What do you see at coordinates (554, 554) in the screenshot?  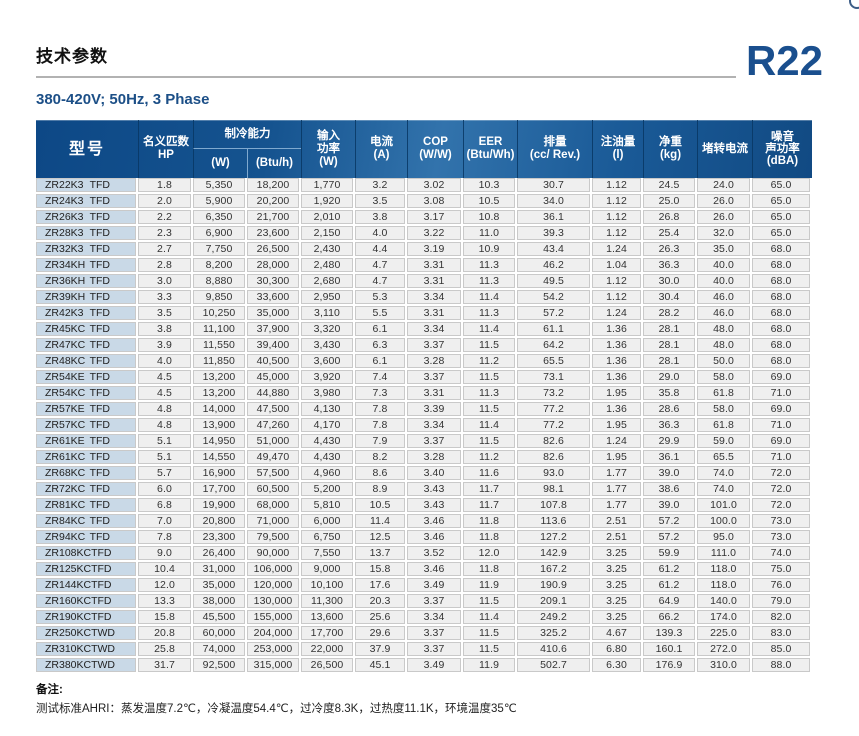 I see `value-cell: 142.9` at bounding box center [554, 554].